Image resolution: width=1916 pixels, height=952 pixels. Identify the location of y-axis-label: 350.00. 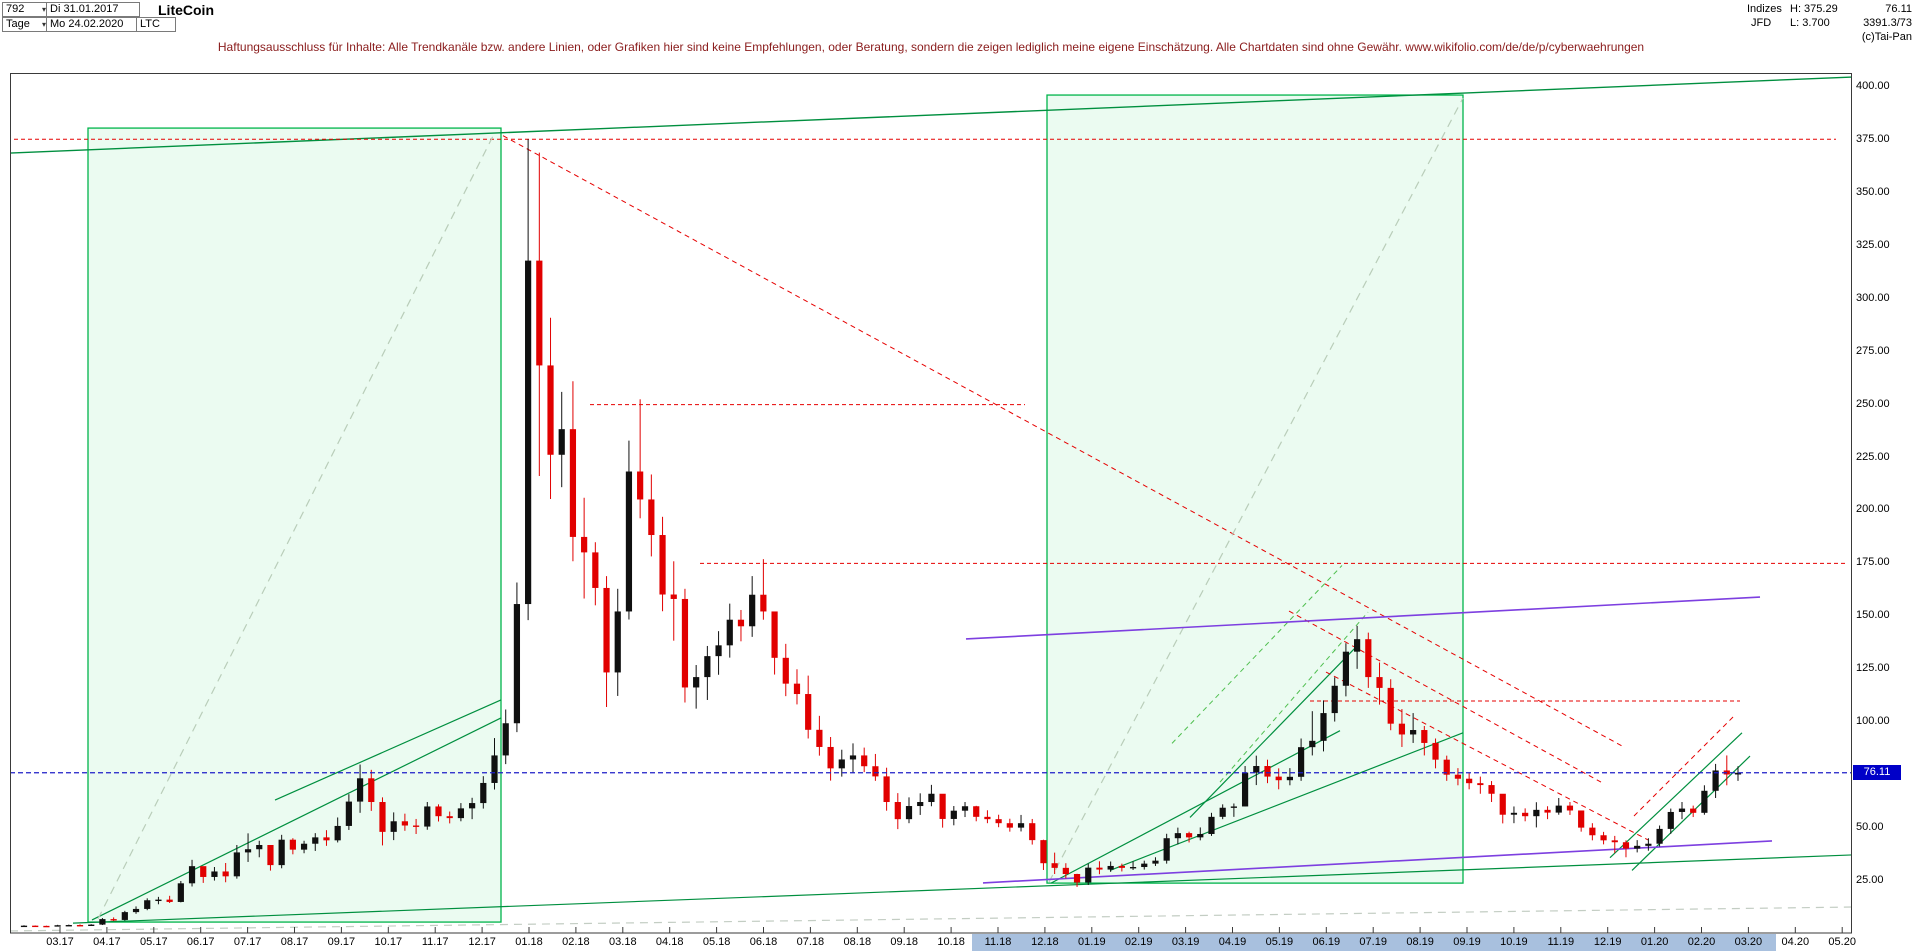
(1873, 191).